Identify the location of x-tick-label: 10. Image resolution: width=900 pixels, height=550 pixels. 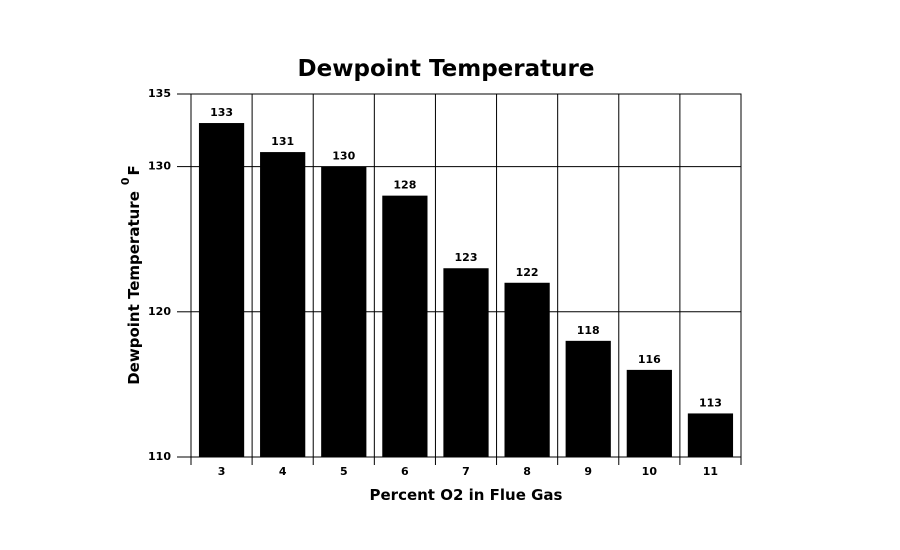
(650, 471).